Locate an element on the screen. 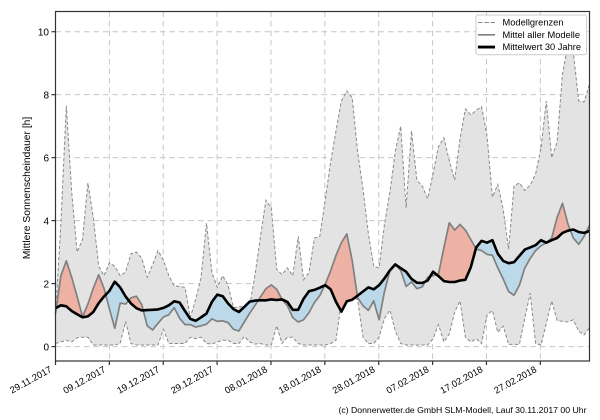 The height and width of the screenshot is (420, 600). svg-text: 2 is located at coordinates (46, 284).